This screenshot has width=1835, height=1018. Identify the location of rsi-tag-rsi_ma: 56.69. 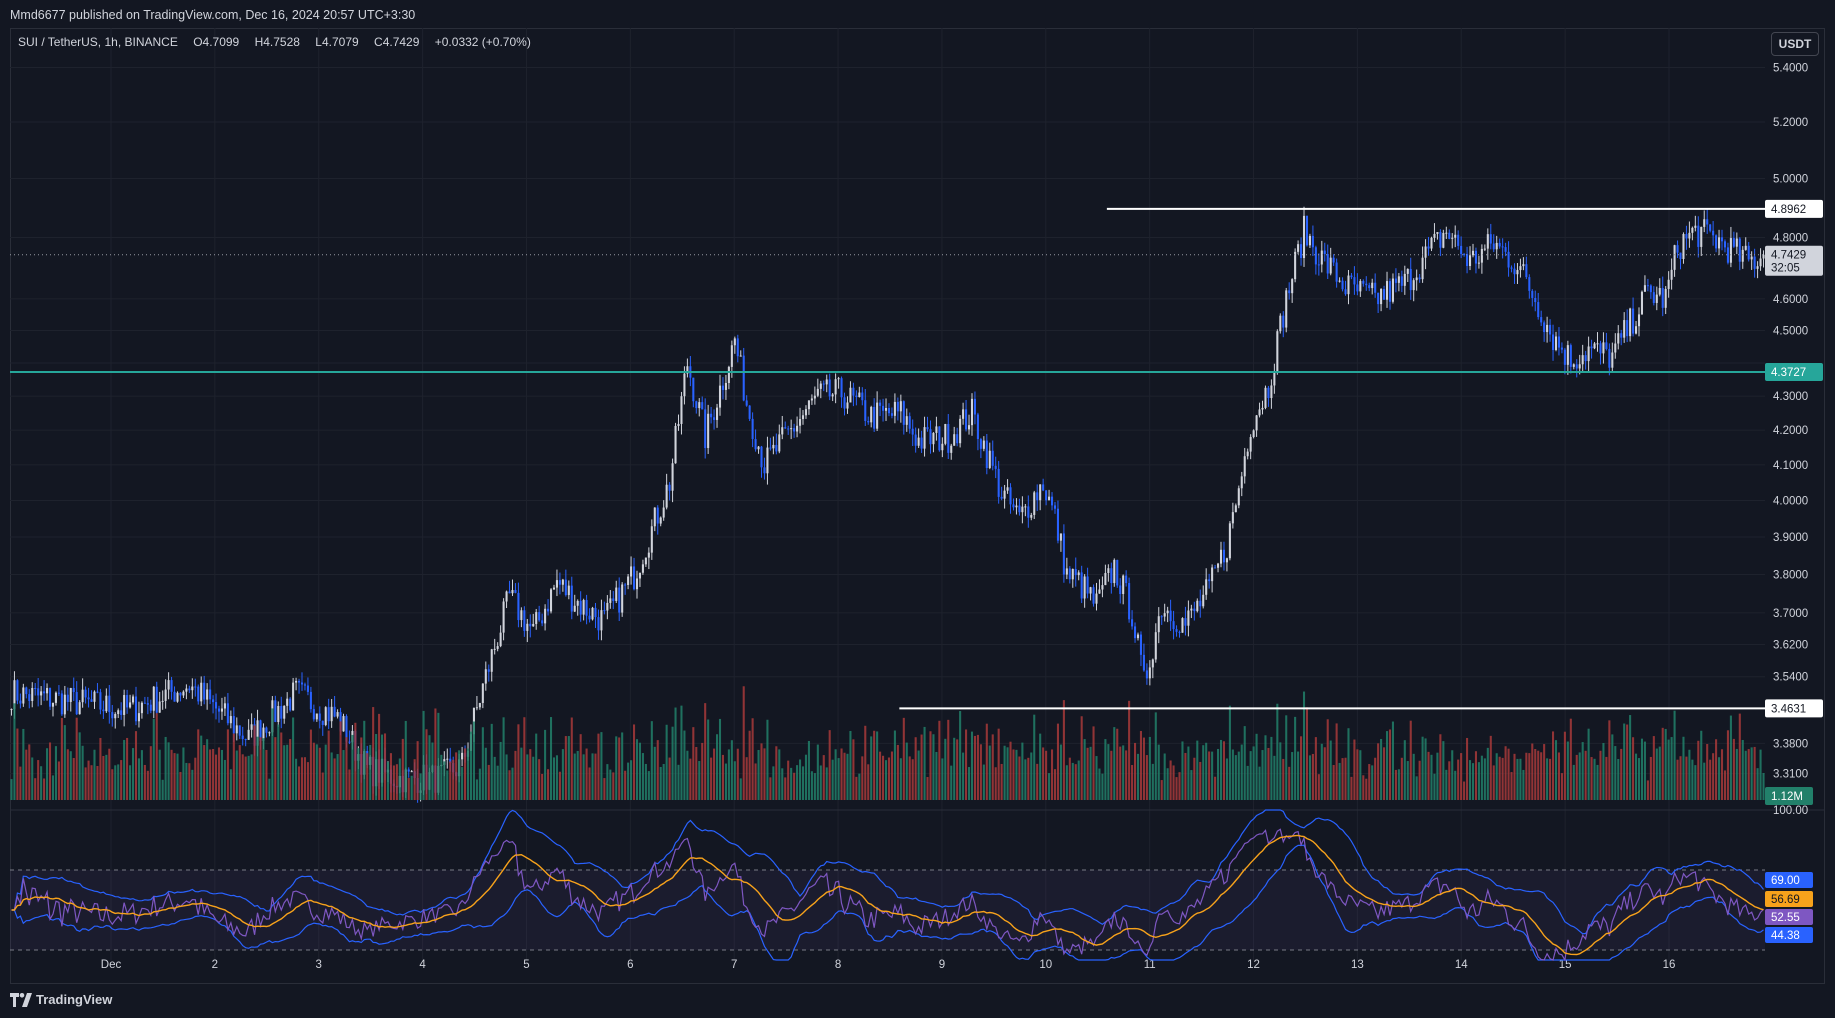
(1789, 899).